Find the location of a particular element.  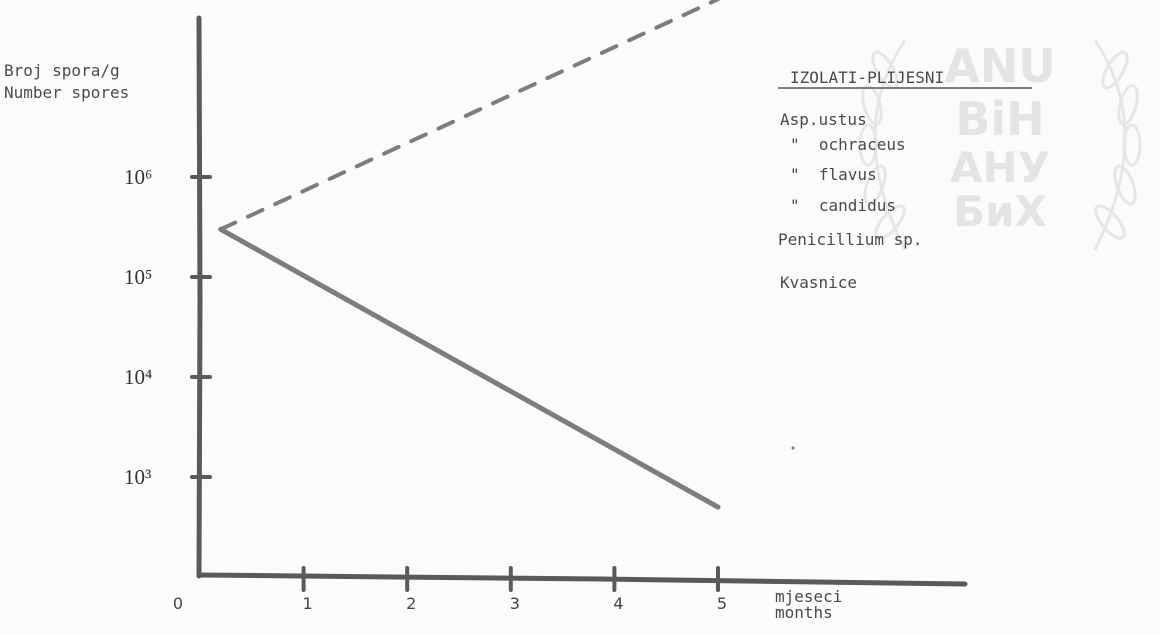

x-axis-label-line-1: mjeseci is located at coordinates (808, 596).